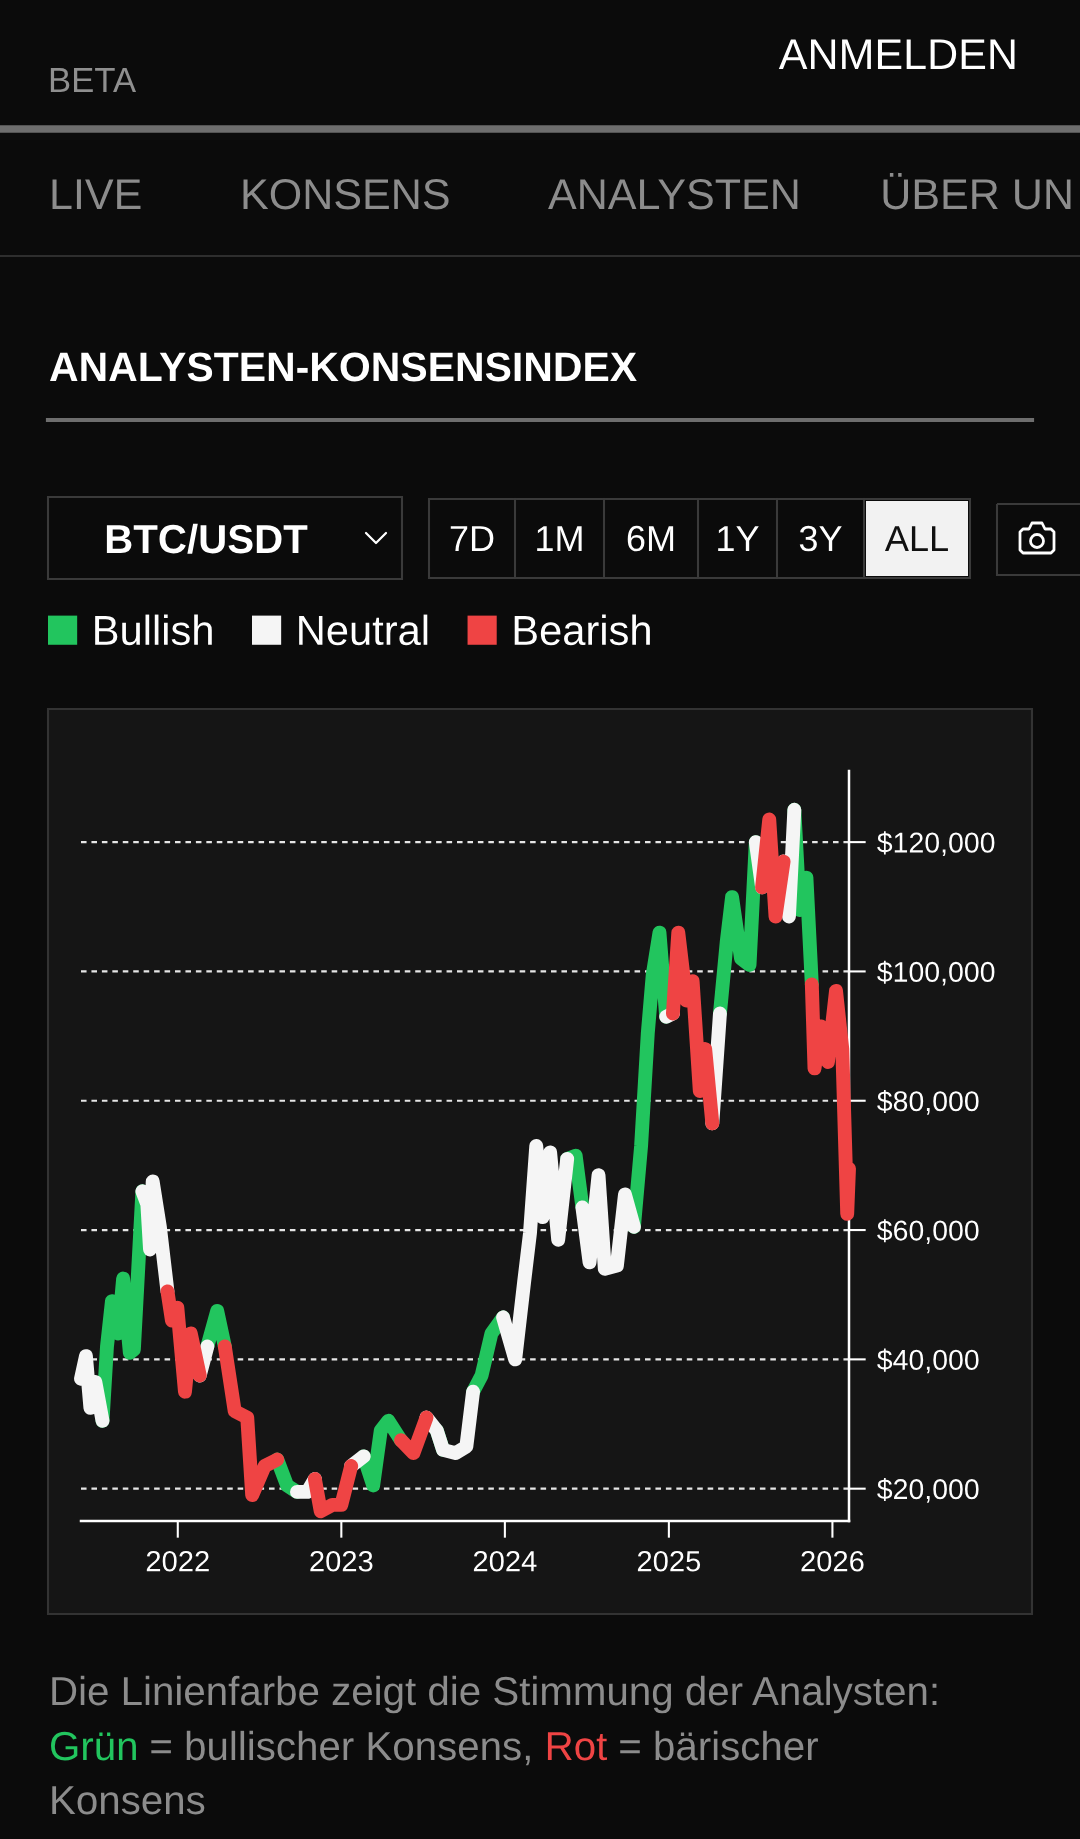  I want to click on text: Die Linienfarbe zeigt die Stimmung der Analysten:, so click(494, 1694).